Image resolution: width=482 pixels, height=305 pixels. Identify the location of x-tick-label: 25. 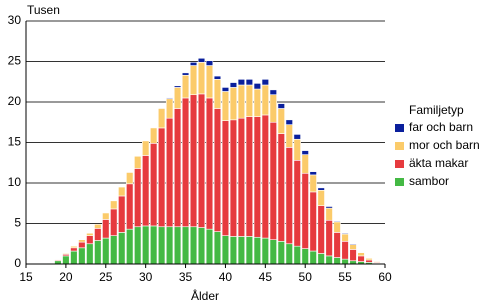
(106, 277).